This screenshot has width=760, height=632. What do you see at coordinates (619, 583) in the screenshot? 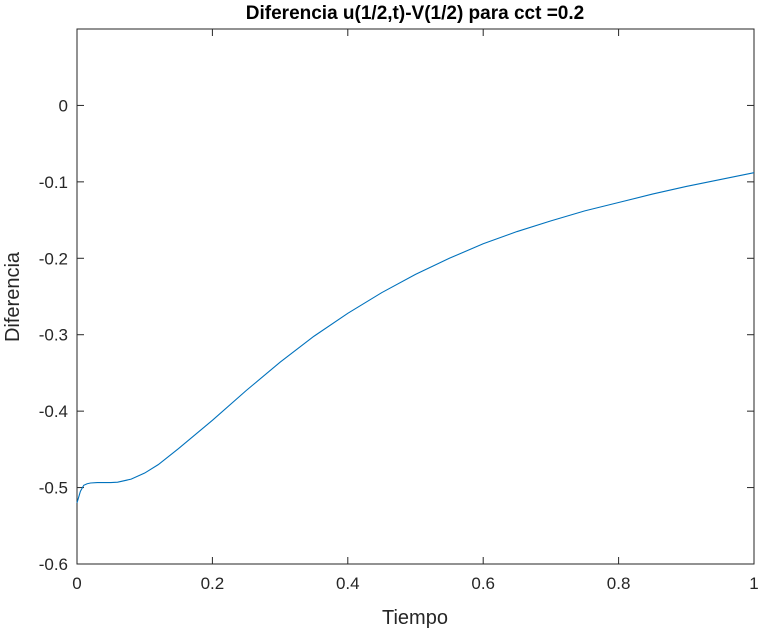
I see `x-tick-label: 0.8` at bounding box center [619, 583].